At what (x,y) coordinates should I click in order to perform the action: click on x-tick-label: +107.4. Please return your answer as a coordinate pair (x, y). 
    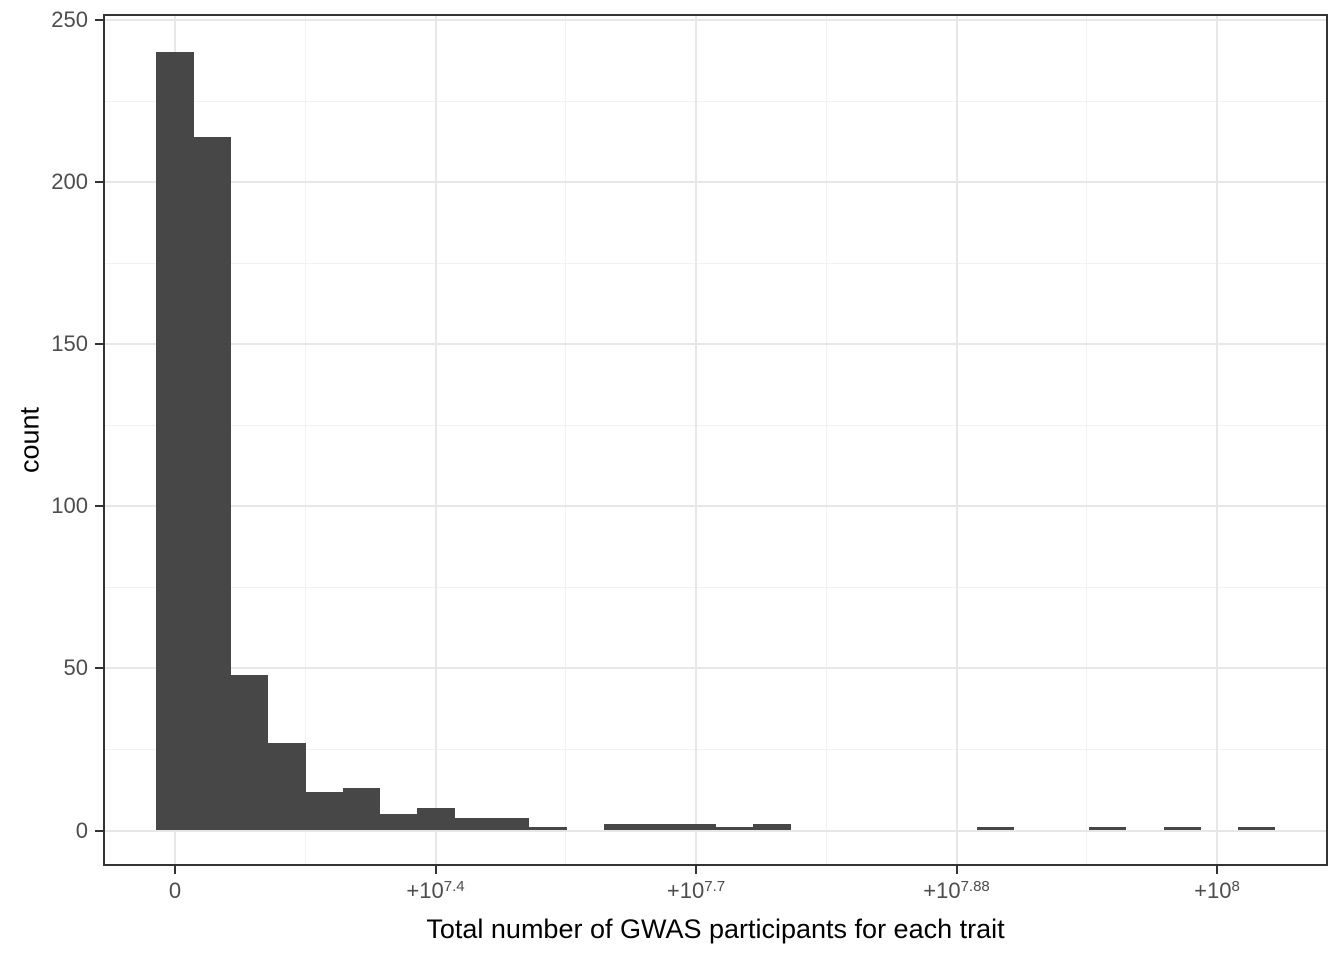
    Looking at the image, I should click on (436, 891).